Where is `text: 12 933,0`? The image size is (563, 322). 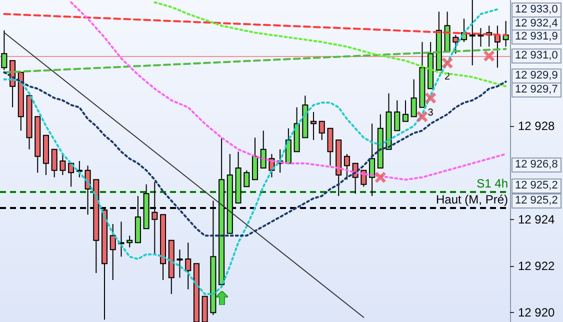 text: 12 933,0 is located at coordinates (536, 10).